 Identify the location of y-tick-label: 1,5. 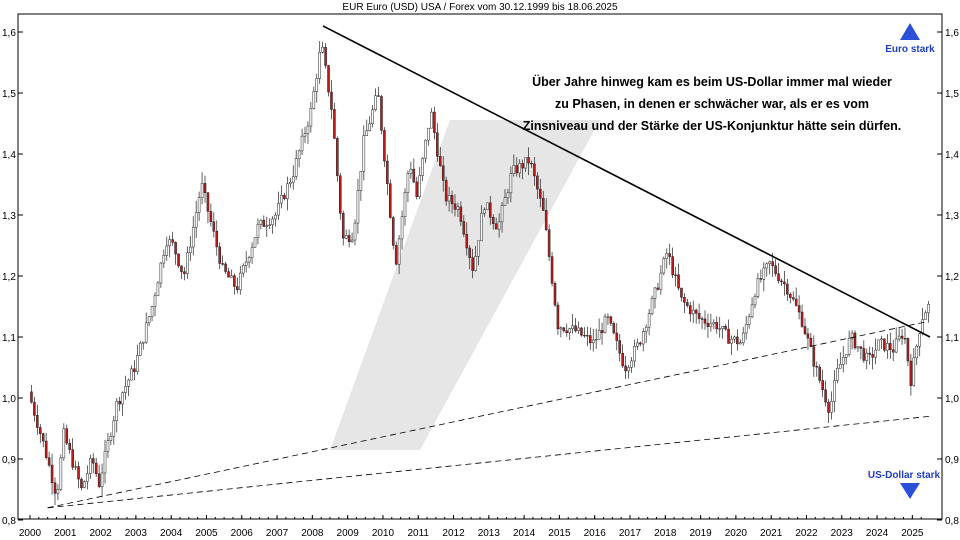
(952, 94).